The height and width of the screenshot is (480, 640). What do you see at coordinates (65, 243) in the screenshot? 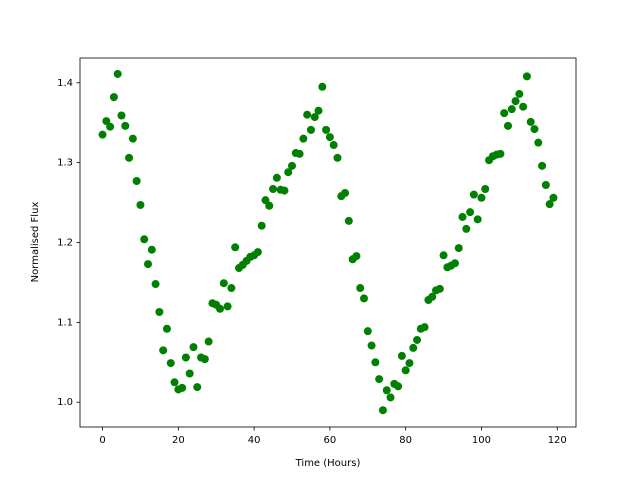
I see `y-tick-label: 1.2` at bounding box center [65, 243].